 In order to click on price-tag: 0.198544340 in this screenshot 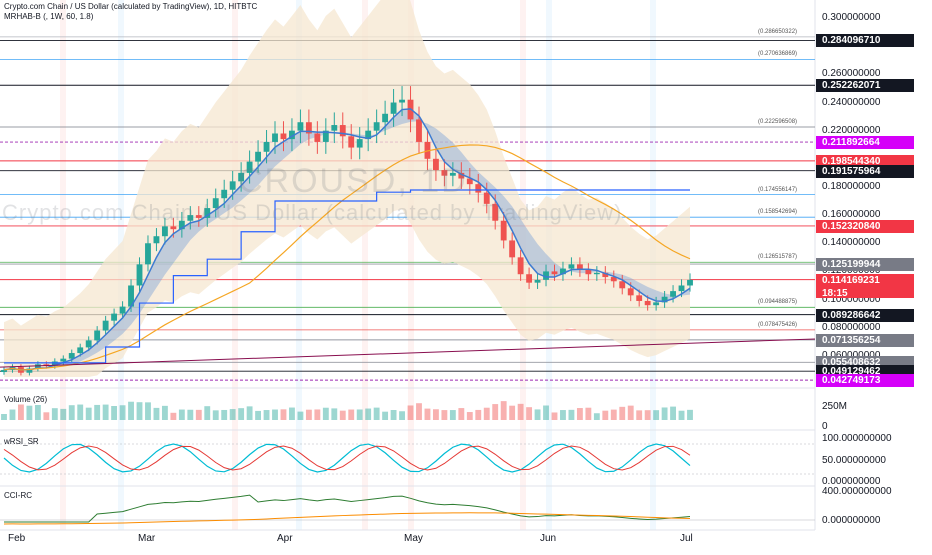, I will do `click(865, 161)`.